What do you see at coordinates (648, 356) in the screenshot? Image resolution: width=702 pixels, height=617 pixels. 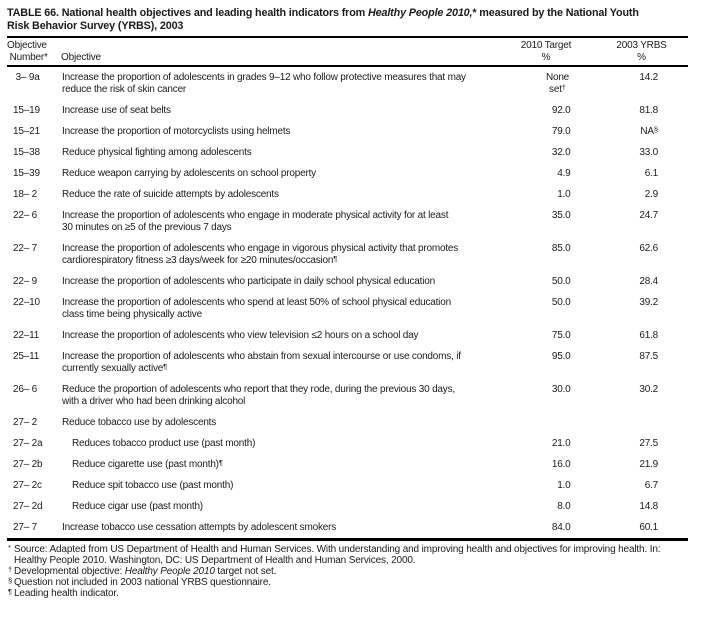 I see `cell-value: 87.5` at bounding box center [648, 356].